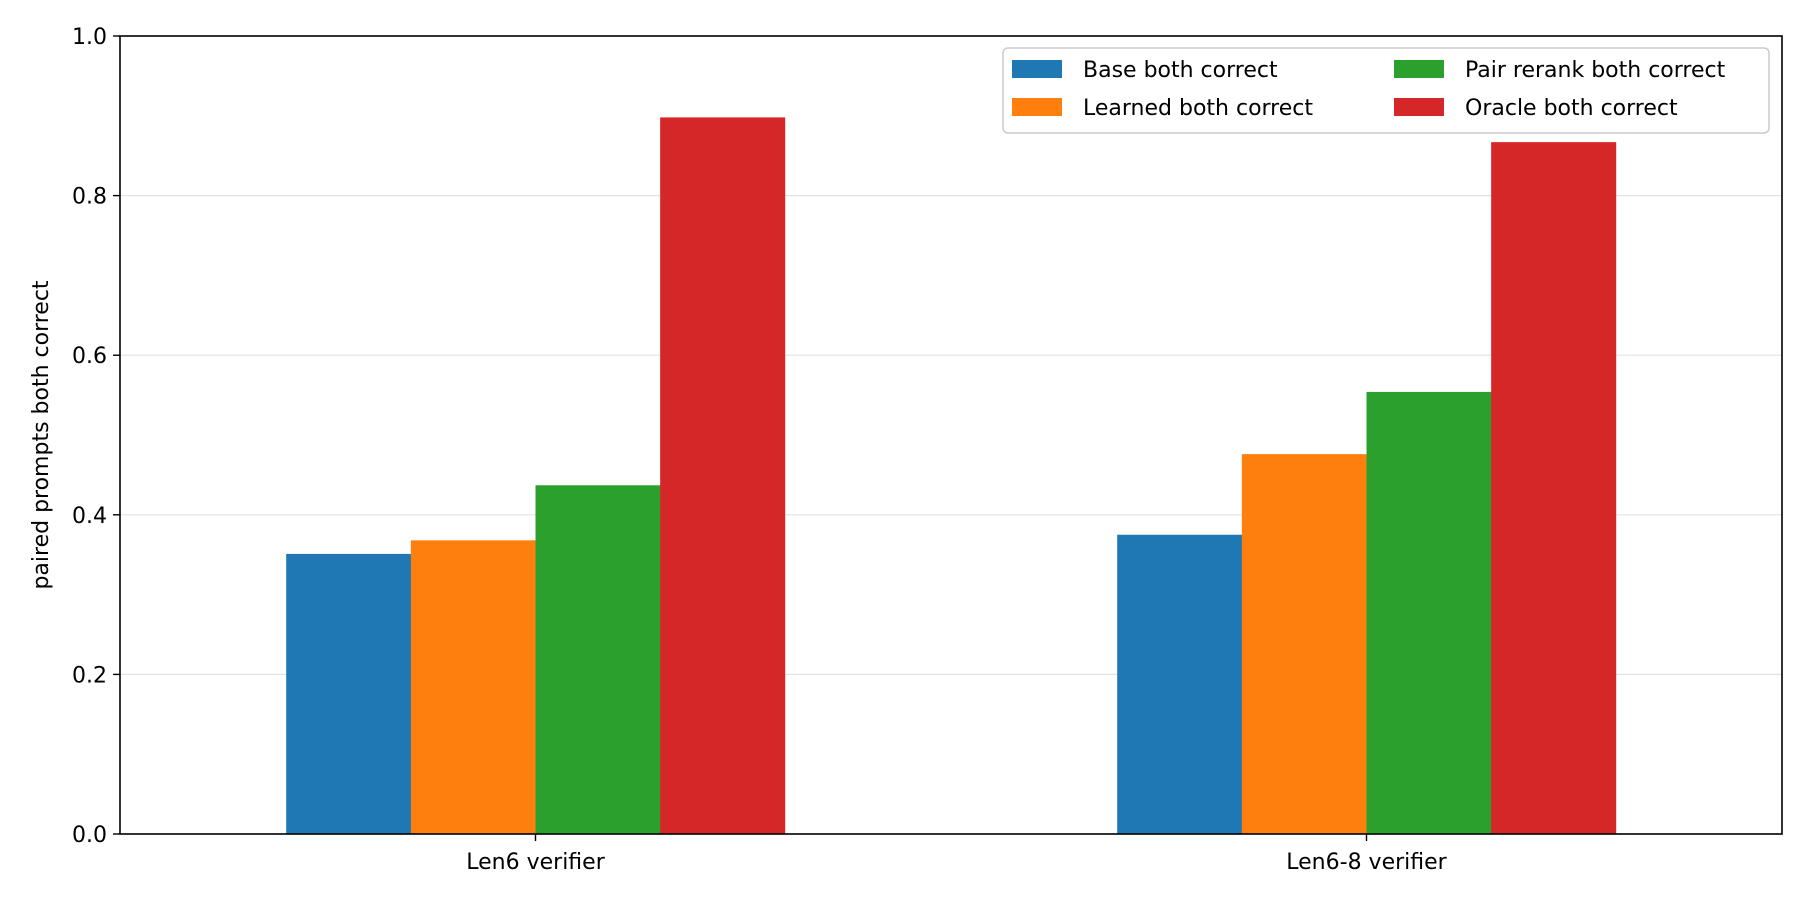 The height and width of the screenshot is (900, 1800). Describe the element at coordinates (89, 835) in the screenshot. I see `y-tick-label: 0.0` at that location.